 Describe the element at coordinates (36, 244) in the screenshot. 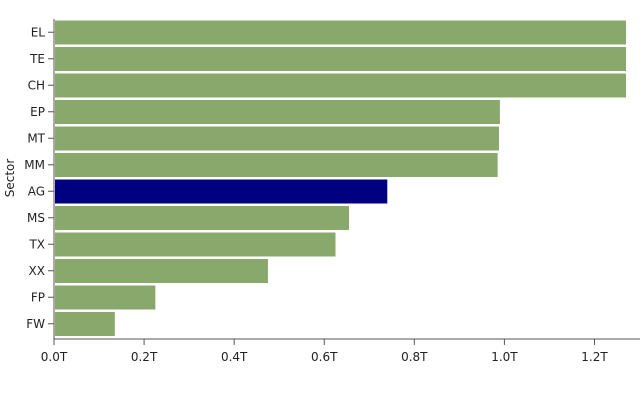

I see `y-tick-label-tx: TX` at that location.